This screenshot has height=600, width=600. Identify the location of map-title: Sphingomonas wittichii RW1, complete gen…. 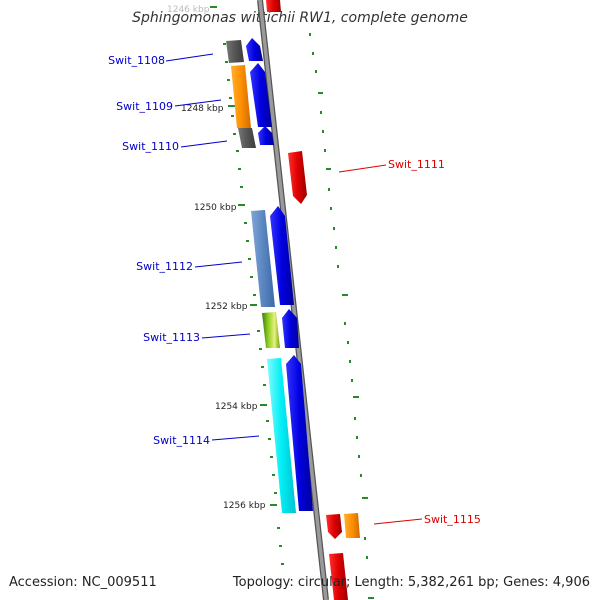
(300, 18).